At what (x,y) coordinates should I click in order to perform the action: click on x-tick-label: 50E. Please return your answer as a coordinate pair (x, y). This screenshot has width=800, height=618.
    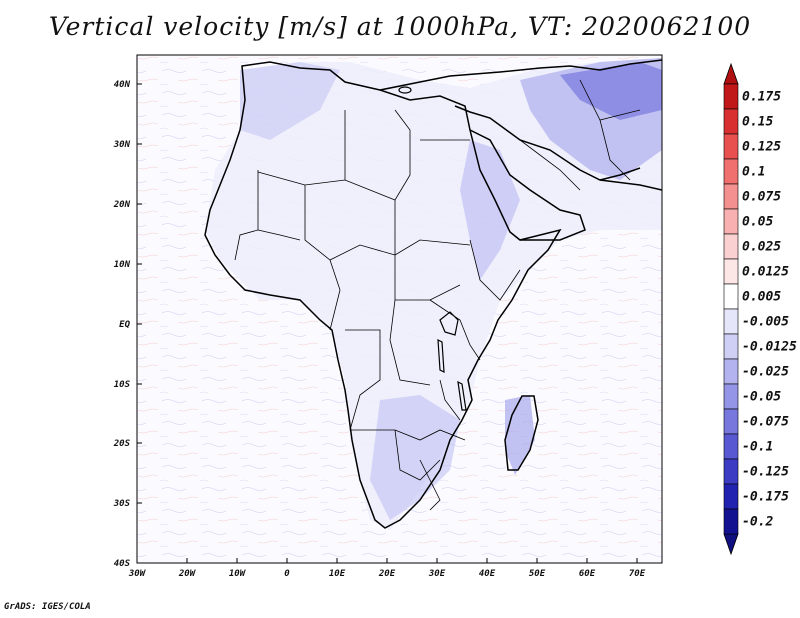
    Looking at the image, I should click on (537, 574).